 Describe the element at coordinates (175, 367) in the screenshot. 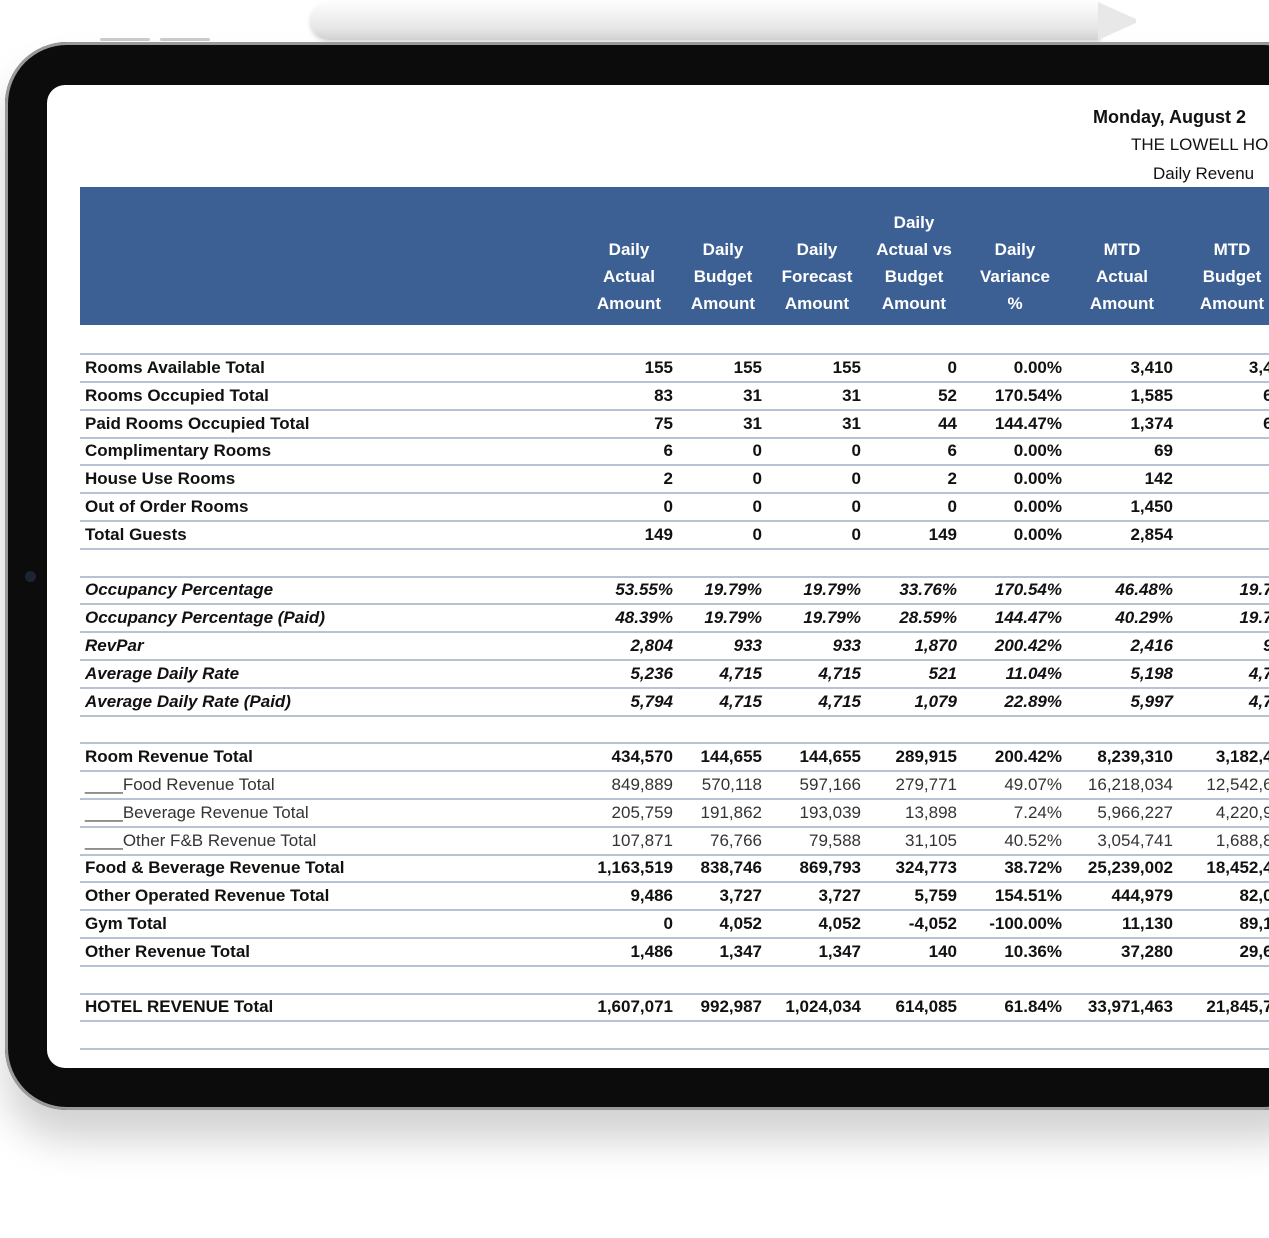

I see `row-label: Rooms Available Total` at that location.